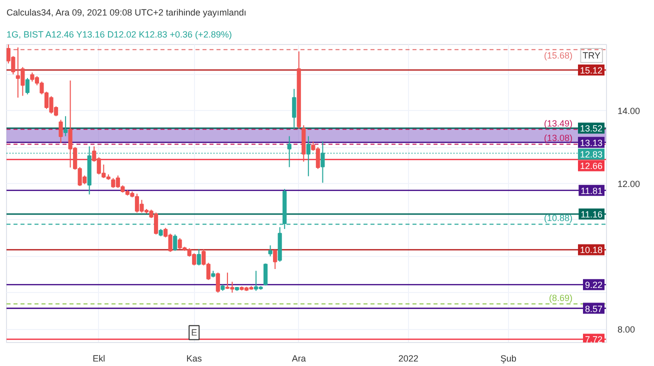 Image resolution: width=654 pixels, height=366 pixels. What do you see at coordinates (591, 191) in the screenshot?
I see `ref-line-label: 11.81` at bounding box center [591, 191].